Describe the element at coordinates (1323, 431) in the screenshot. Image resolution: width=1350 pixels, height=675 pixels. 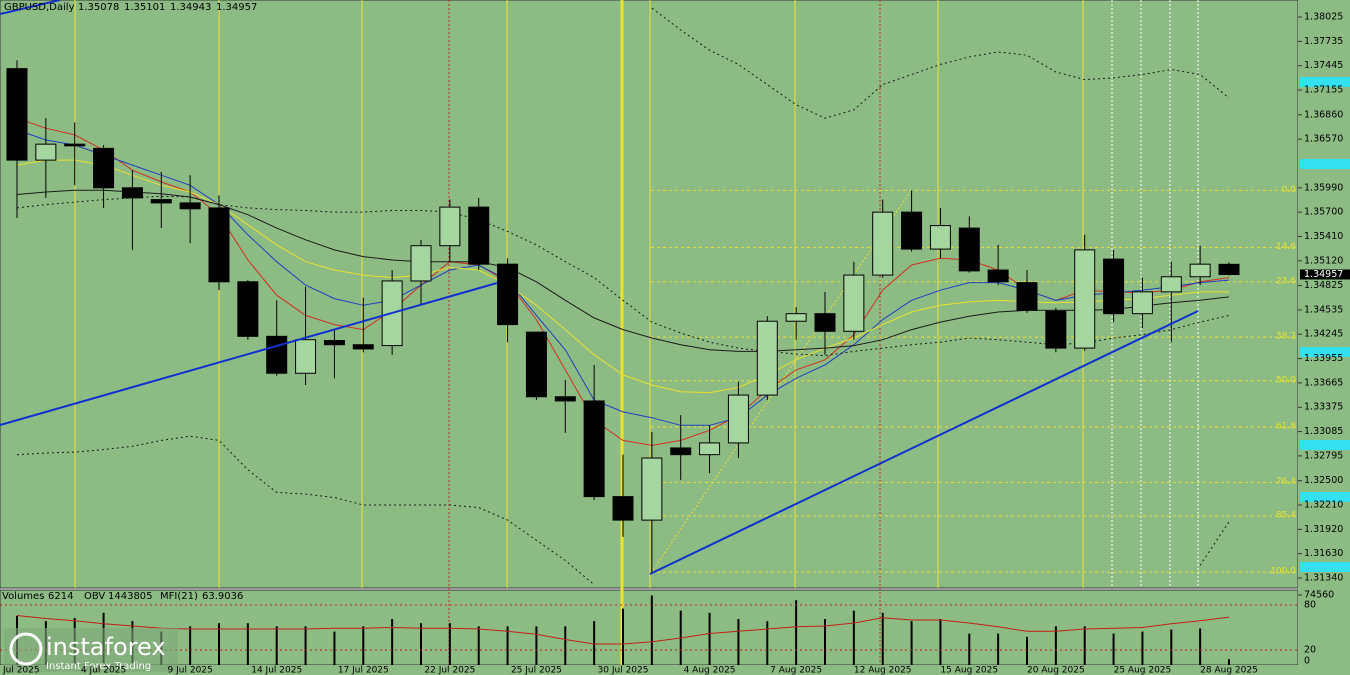
I see `y-tick-label: 1.33085` at that location.